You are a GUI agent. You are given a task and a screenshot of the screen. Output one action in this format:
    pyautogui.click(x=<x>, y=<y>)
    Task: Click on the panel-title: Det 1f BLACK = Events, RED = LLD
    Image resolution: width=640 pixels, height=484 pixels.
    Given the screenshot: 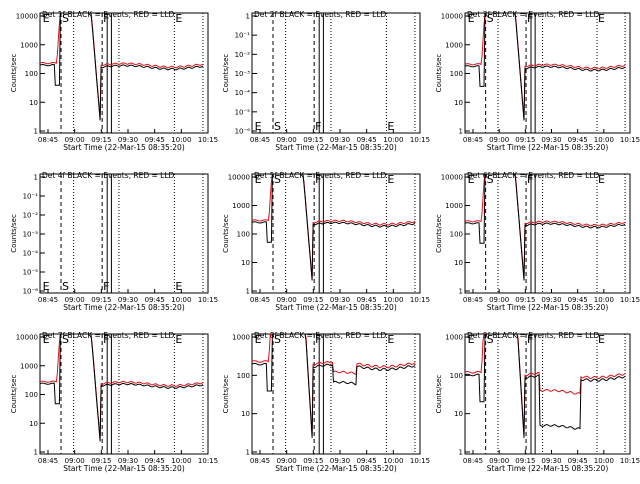 What is the action you would take?
    pyautogui.click(x=108, y=14)
    